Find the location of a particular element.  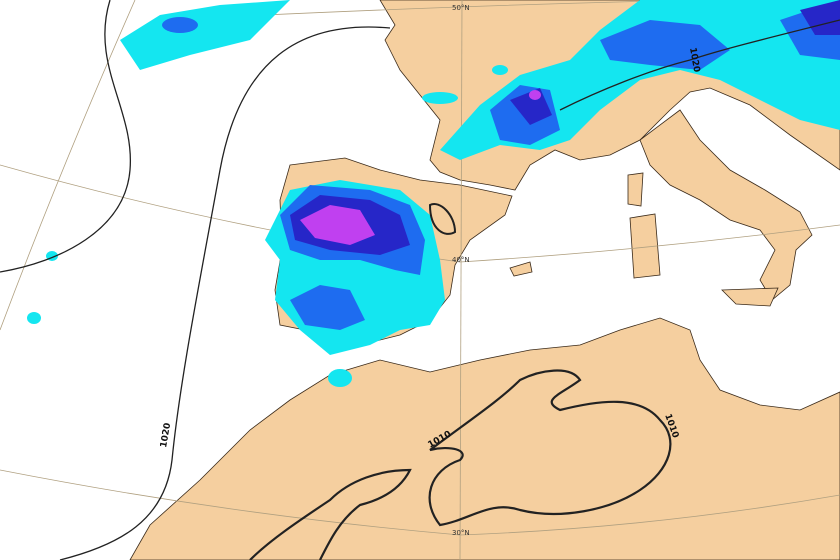

lat-30-label: 30°N is located at coordinates (461, 533).